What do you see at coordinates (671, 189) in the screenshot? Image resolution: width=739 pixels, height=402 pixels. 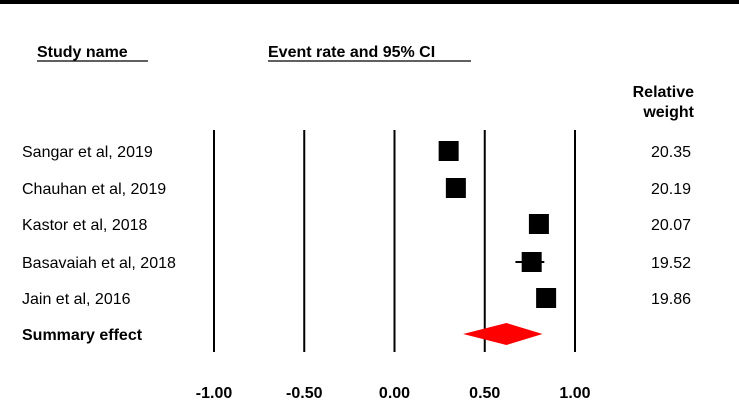 I see `study-weight: 20.19` at bounding box center [671, 189].